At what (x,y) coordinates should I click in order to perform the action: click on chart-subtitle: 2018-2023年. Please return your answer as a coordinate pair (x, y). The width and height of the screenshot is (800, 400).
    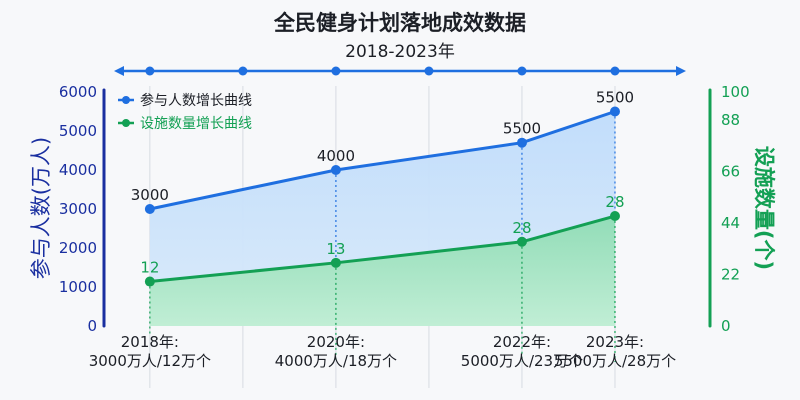
    Looking at the image, I should click on (400, 52).